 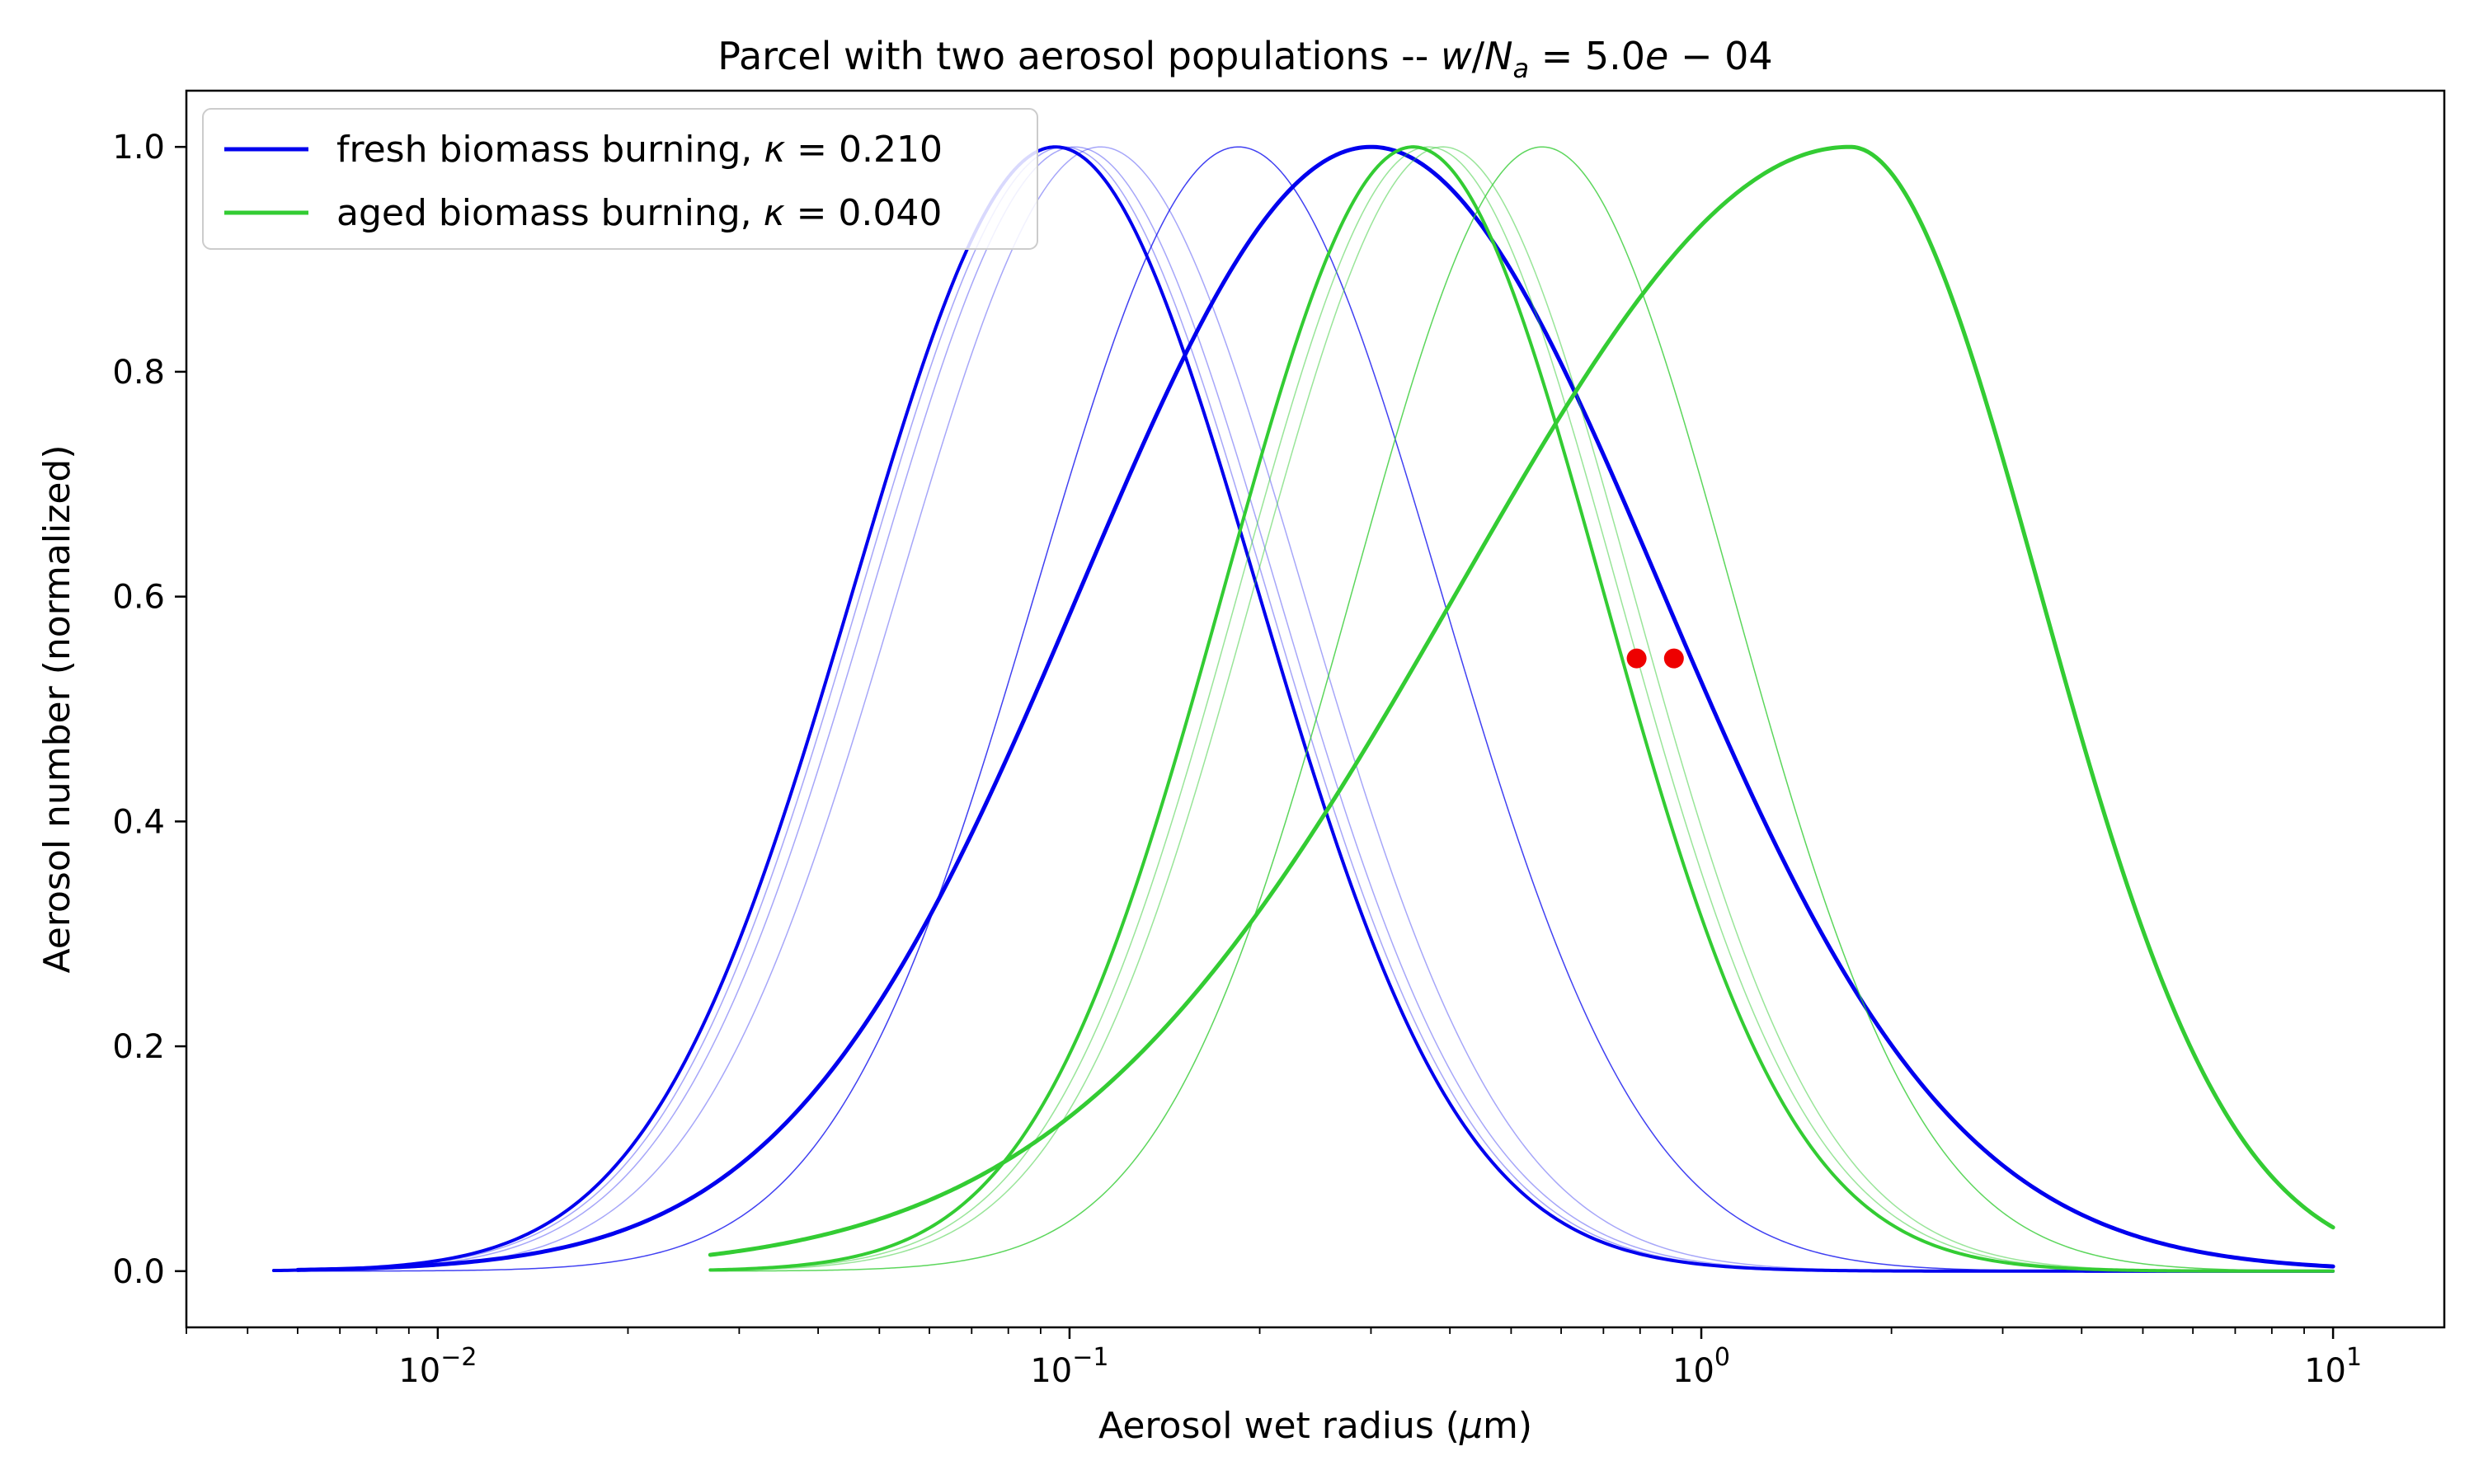 What do you see at coordinates (138, 822) in the screenshot?
I see `y-tick-label: 0.4` at bounding box center [138, 822].